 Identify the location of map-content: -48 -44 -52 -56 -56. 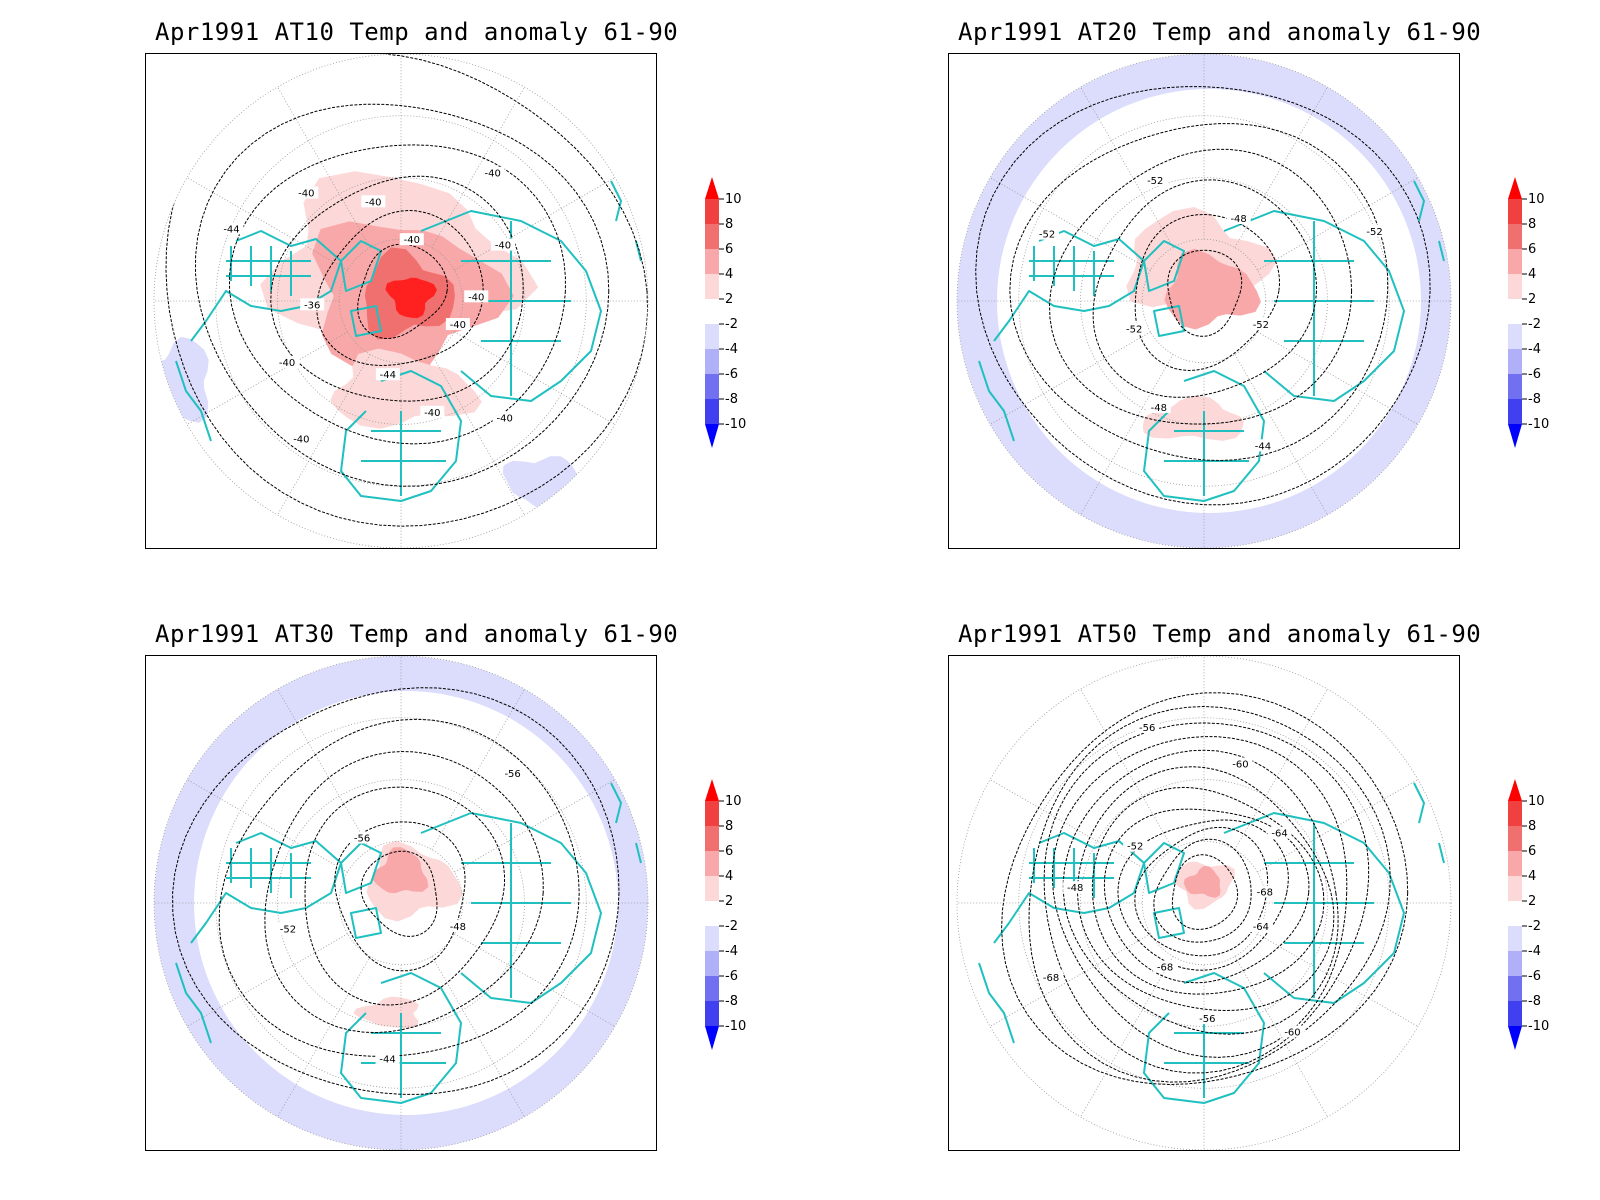
(401, 903).